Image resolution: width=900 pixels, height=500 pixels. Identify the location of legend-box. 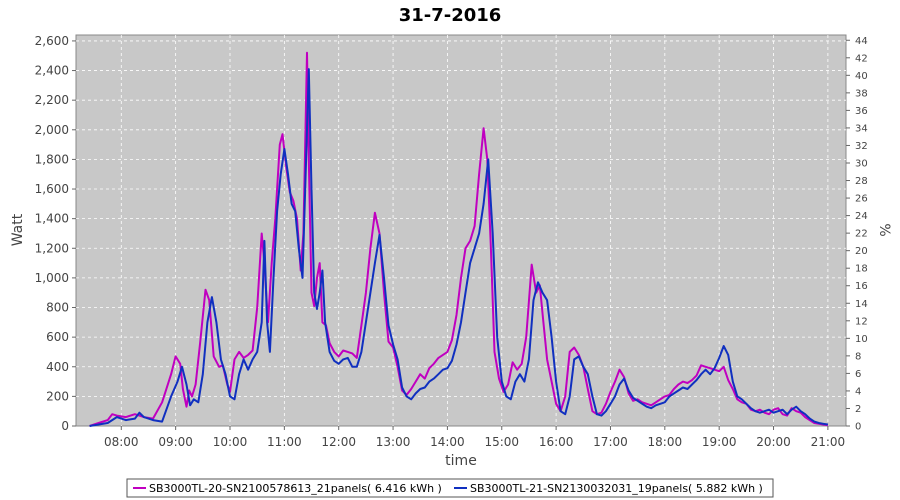
(450, 488).